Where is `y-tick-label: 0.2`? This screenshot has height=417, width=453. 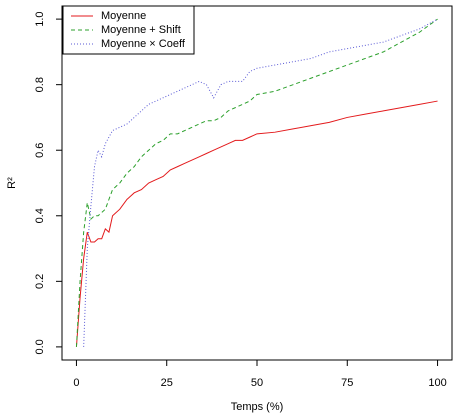 y-tick-label: 0.2 is located at coordinates (40, 281).